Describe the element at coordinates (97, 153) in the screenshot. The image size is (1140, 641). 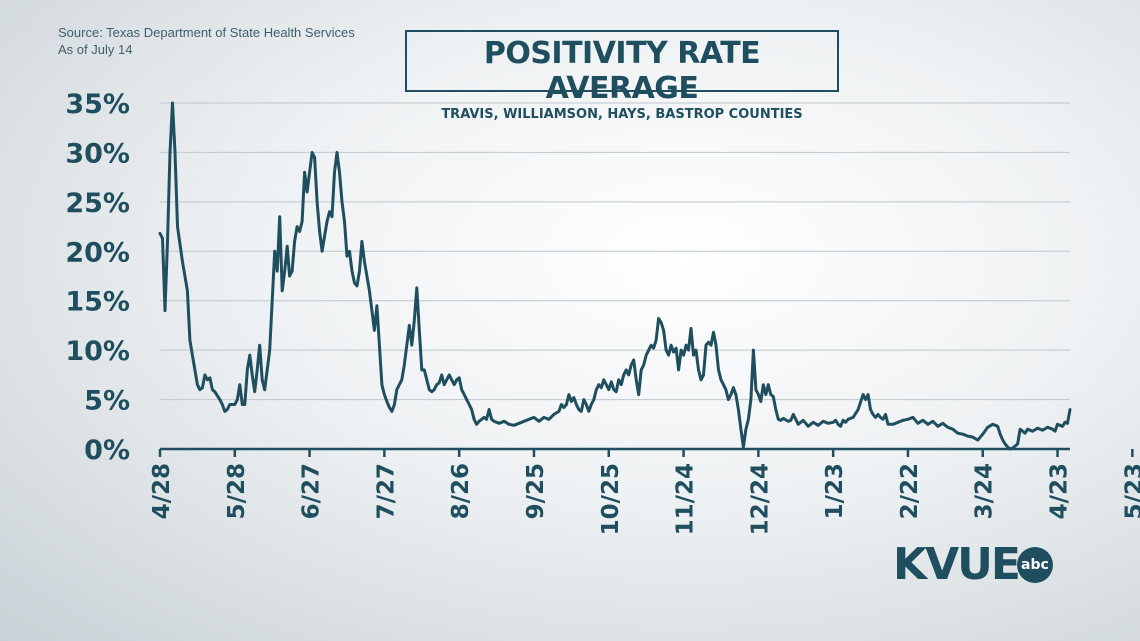
I see `y-tick-label: 30%` at that location.